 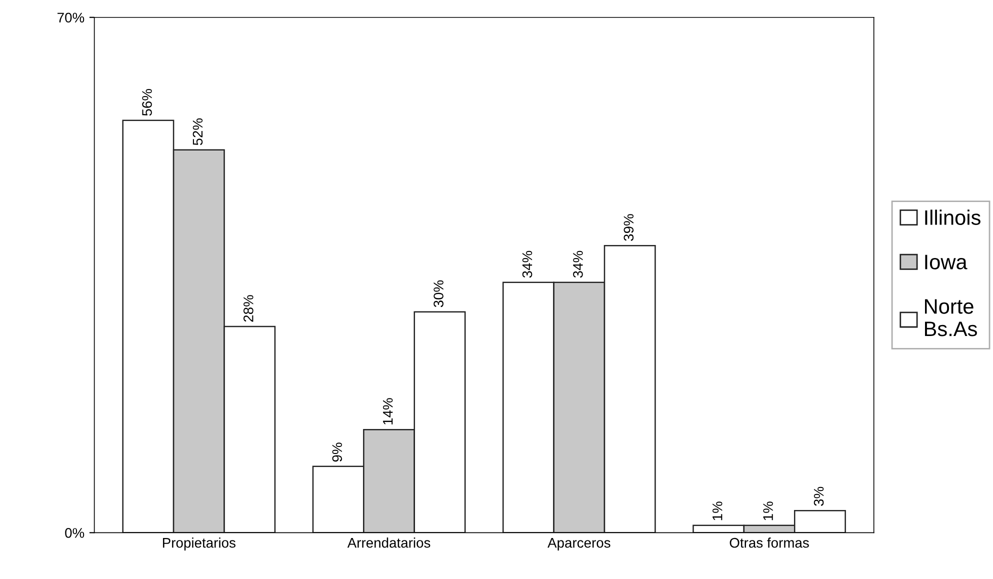 I want to click on data-label: 30%, so click(x=439, y=294).